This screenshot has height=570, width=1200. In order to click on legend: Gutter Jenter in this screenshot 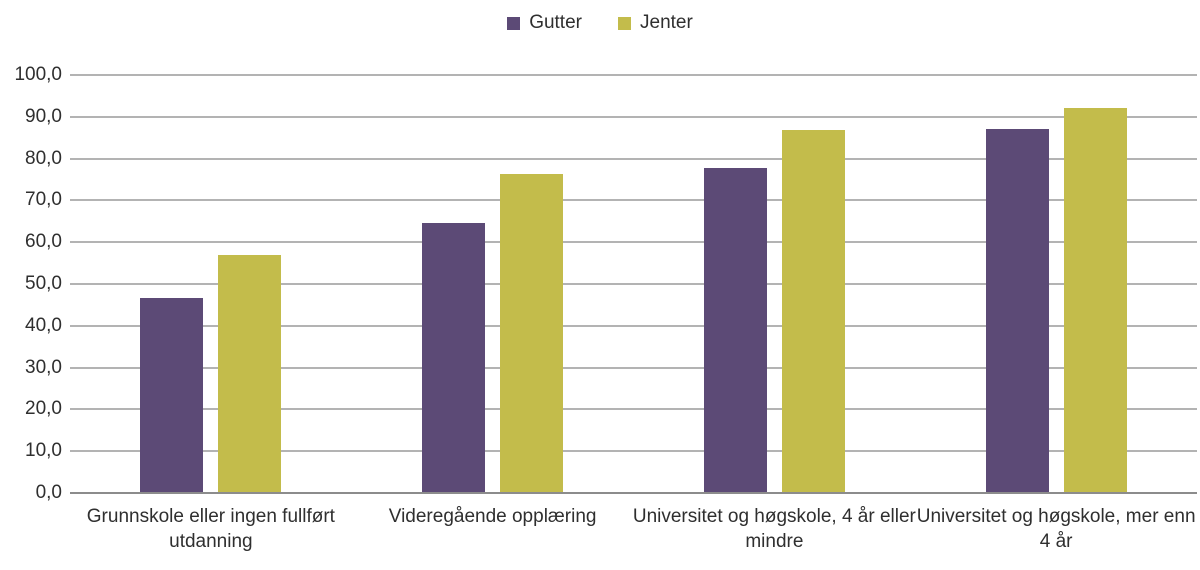, I will do `click(600, 23)`.